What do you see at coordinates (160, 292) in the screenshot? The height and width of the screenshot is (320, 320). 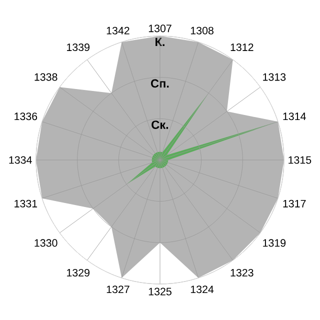 I see `spoke-label: 1325` at bounding box center [160, 292].